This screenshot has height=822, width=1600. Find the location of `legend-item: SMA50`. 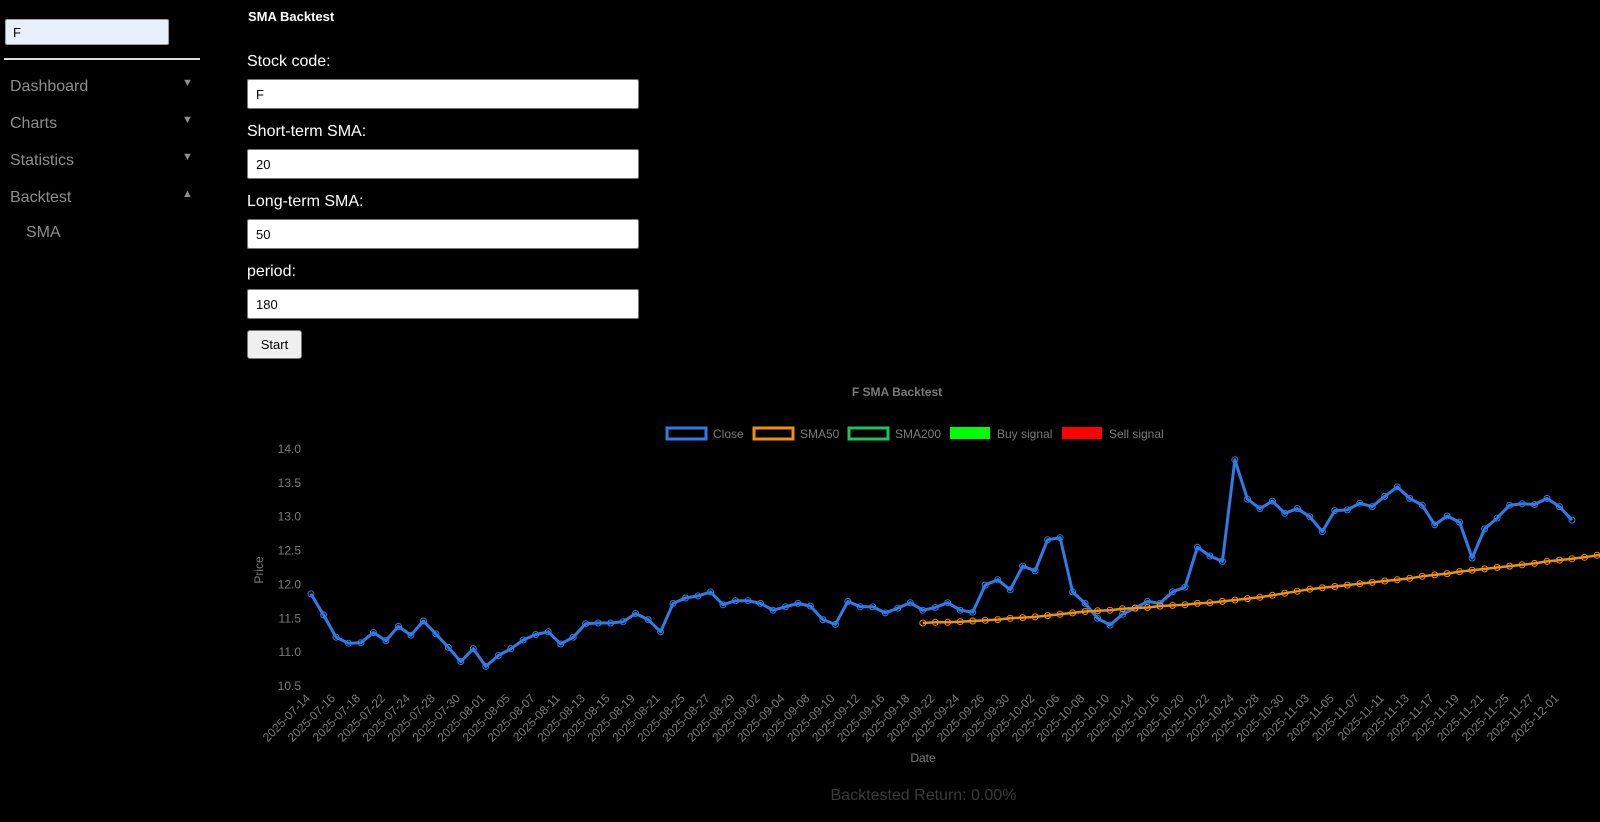

legend-item: SMA50 is located at coordinates (796, 433).